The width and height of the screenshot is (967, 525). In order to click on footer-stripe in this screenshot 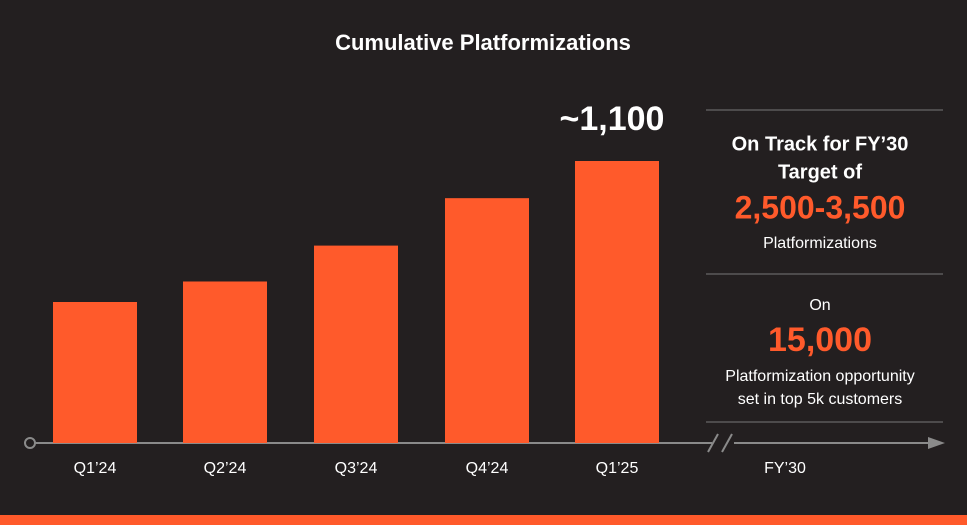, I will do `click(483, 520)`.